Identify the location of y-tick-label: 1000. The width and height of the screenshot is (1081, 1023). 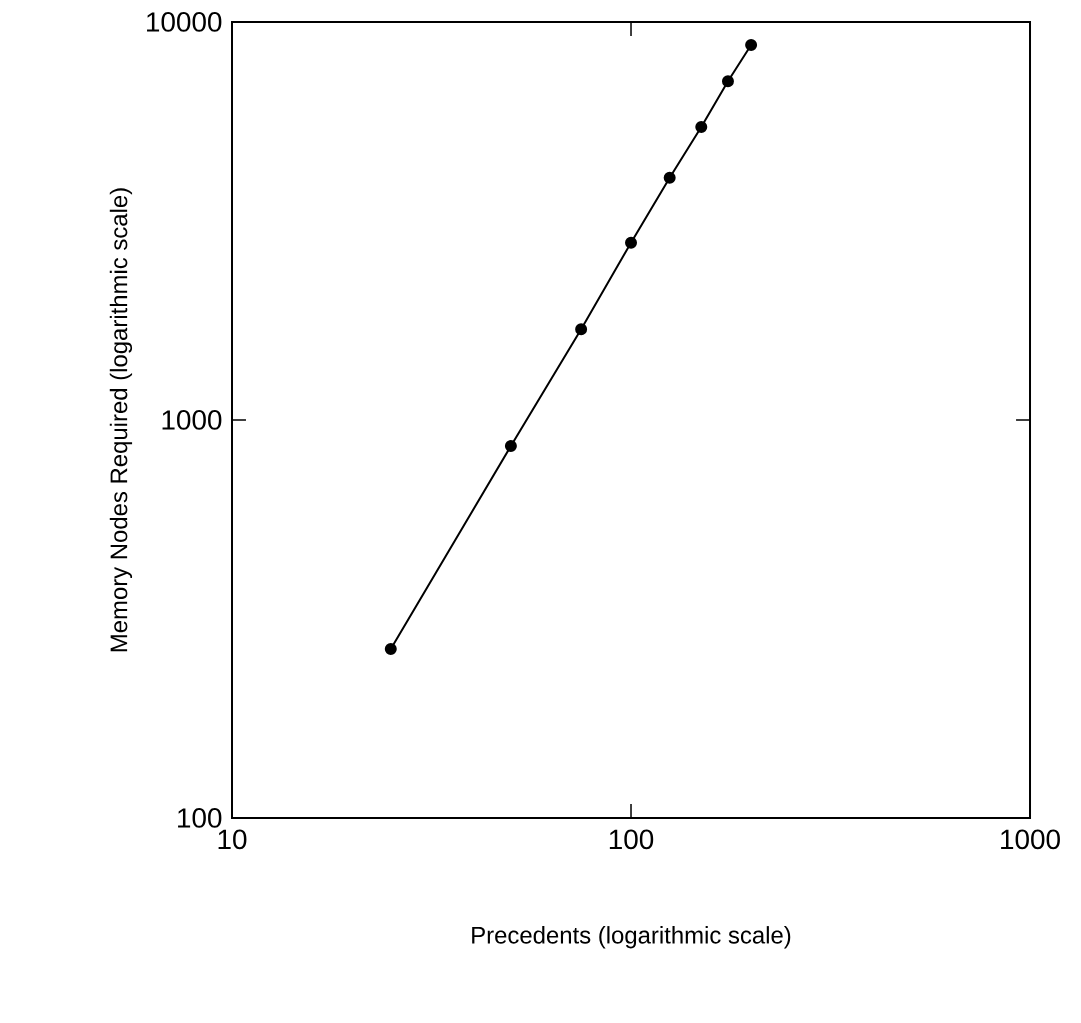
(192, 420).